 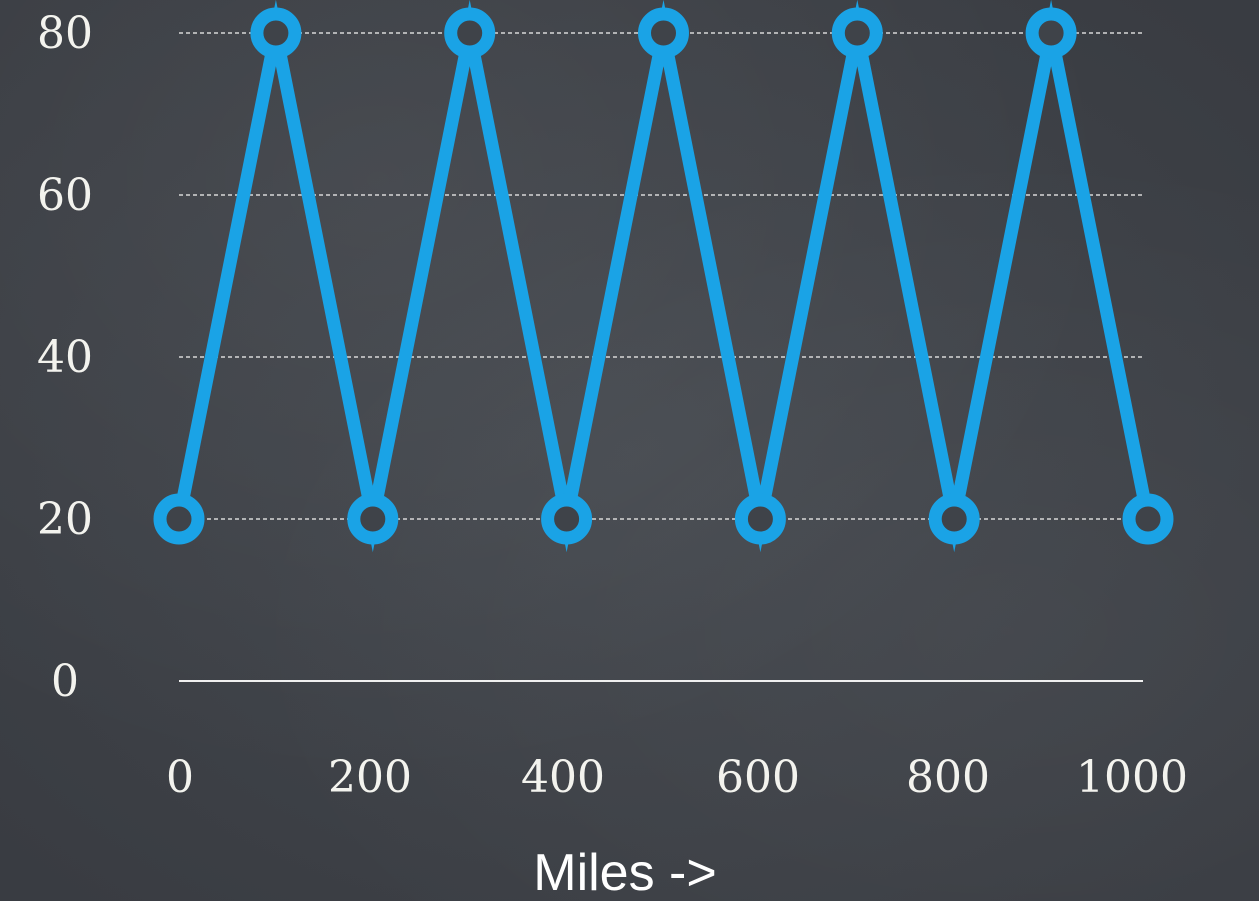 What do you see at coordinates (65, 681) in the screenshot?
I see `y-tick-label-0: 0` at bounding box center [65, 681].